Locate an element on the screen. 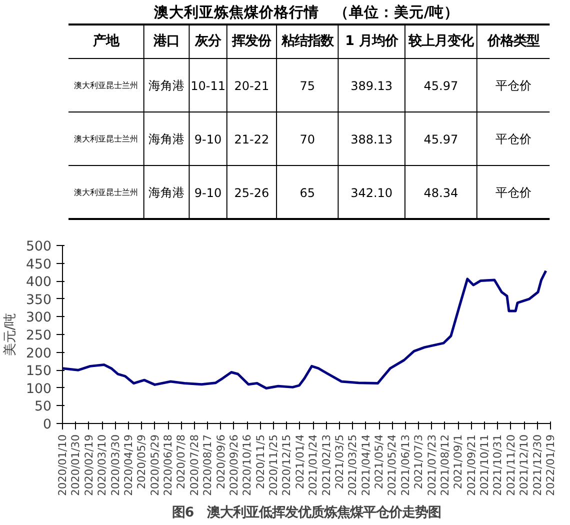 Image resolution: width=570 pixels, height=525 pixels. y-tick-label: 150 is located at coordinates (39, 372).